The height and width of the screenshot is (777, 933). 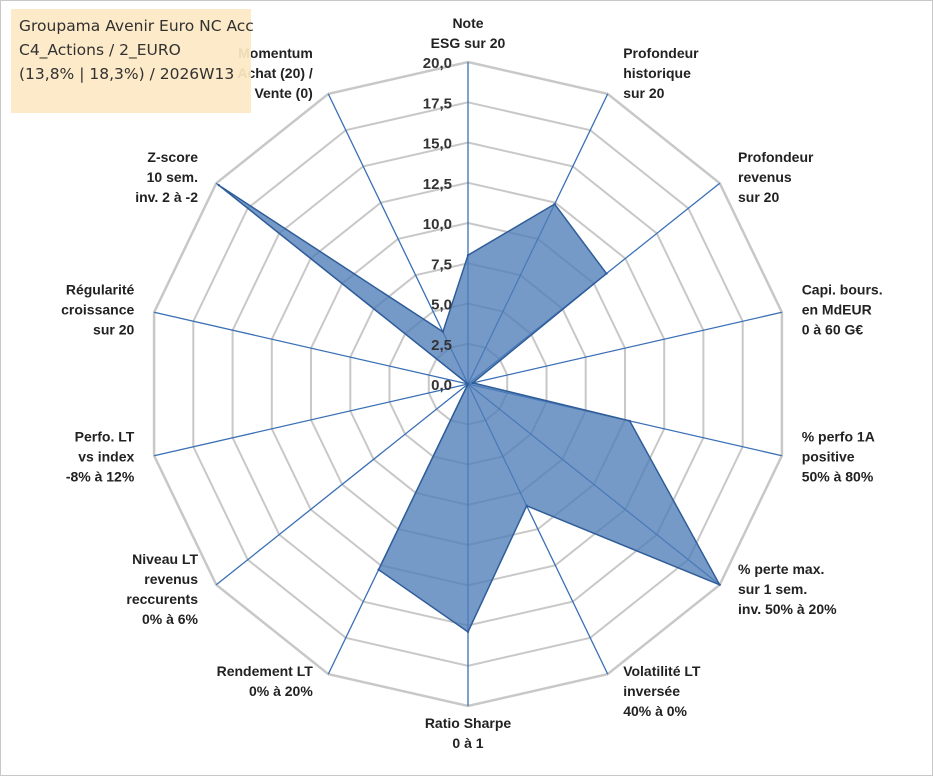 What do you see at coordinates (468, 33) in the screenshot?
I see `axis-label: Note ESG sur 20` at bounding box center [468, 33].